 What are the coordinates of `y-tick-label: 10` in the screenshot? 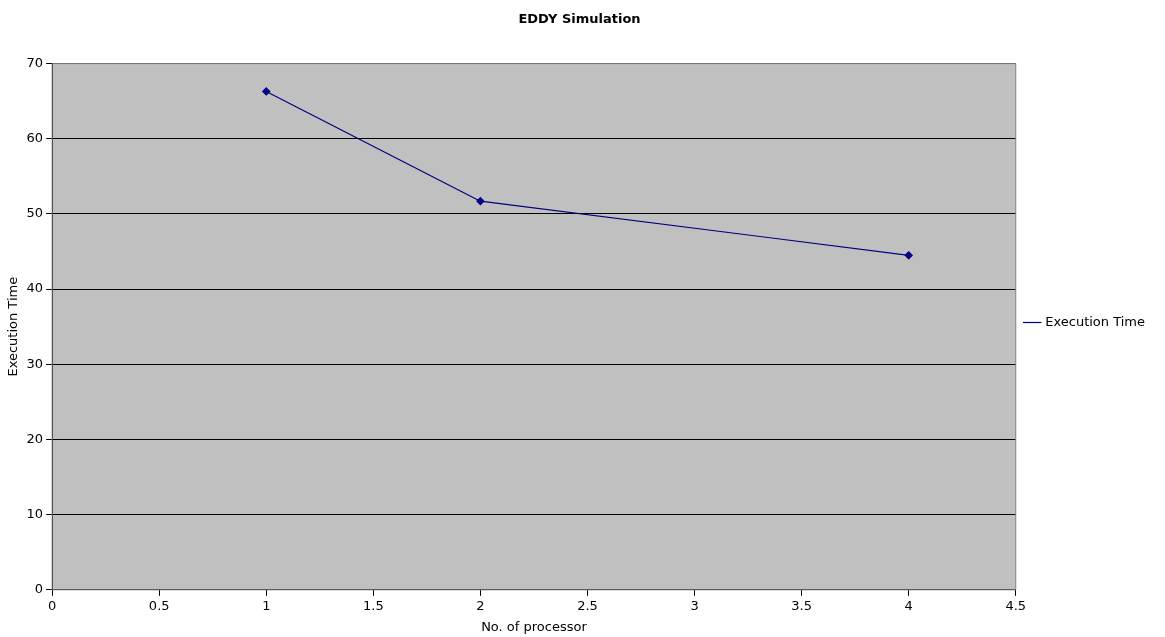 It's located at (35, 513).